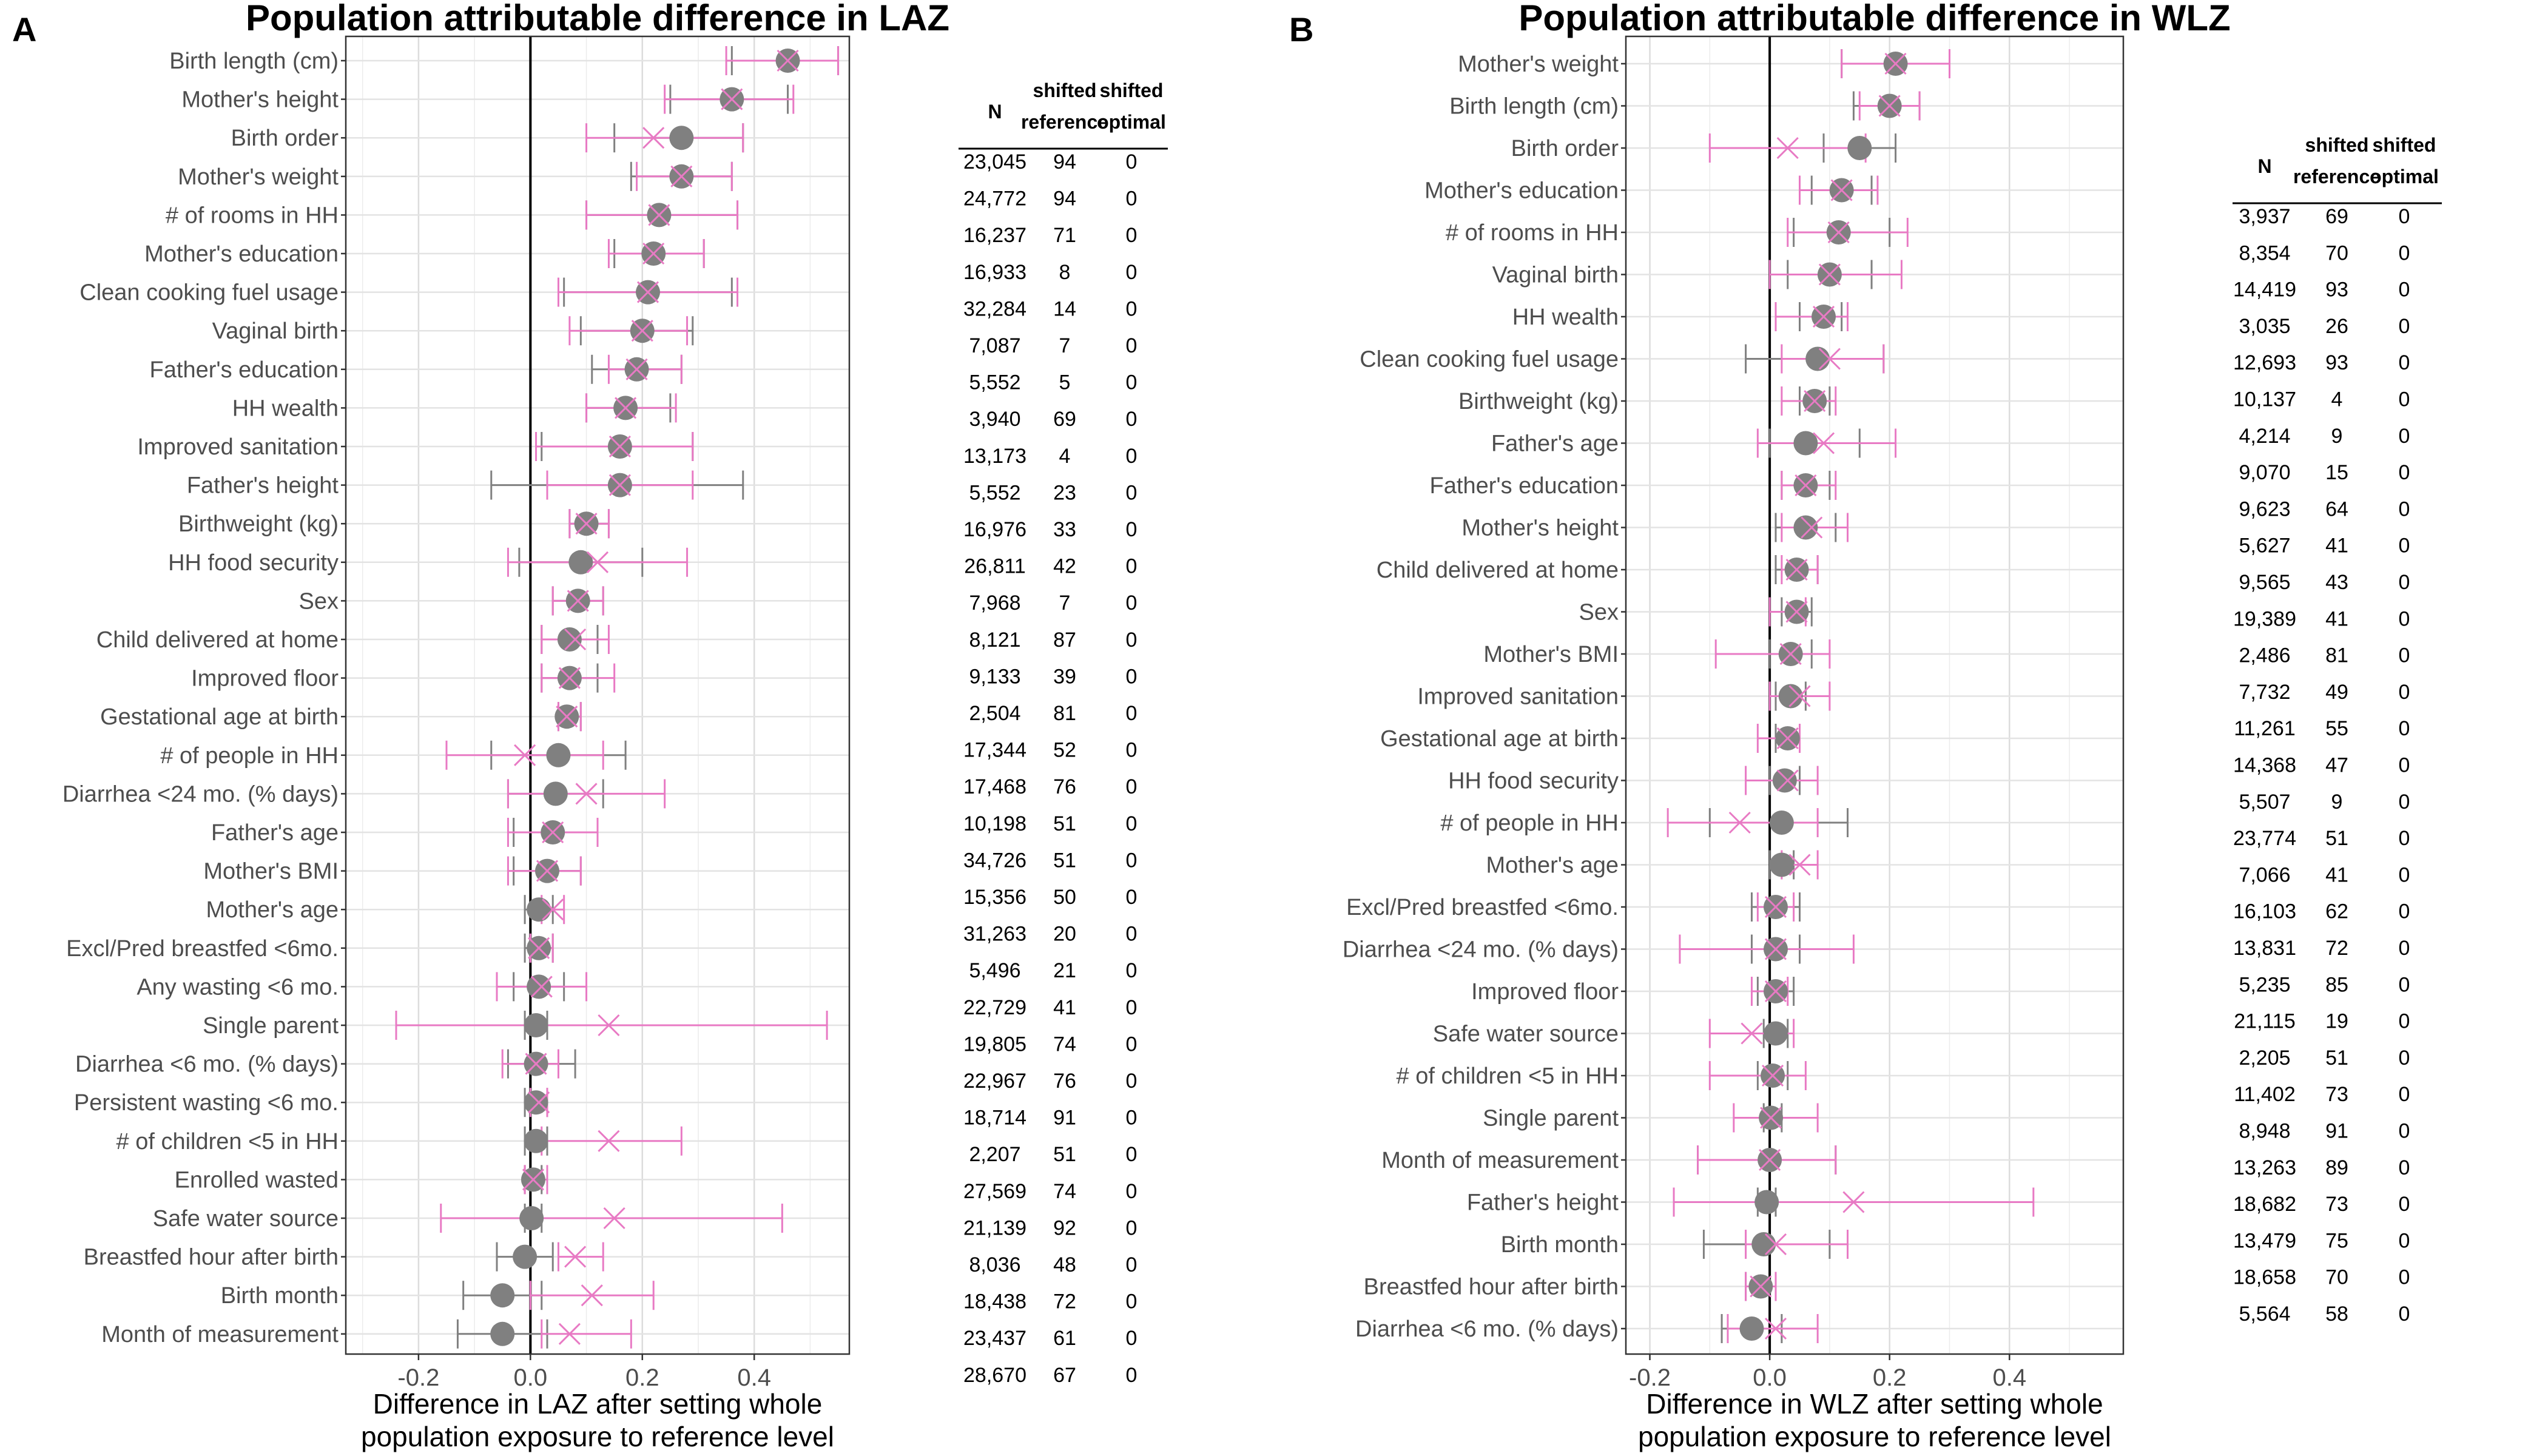 The width and height of the screenshot is (2548, 1456). What do you see at coordinates (2264, 1314) in the screenshot?
I see `table-cell-n: 5,564` at bounding box center [2264, 1314].